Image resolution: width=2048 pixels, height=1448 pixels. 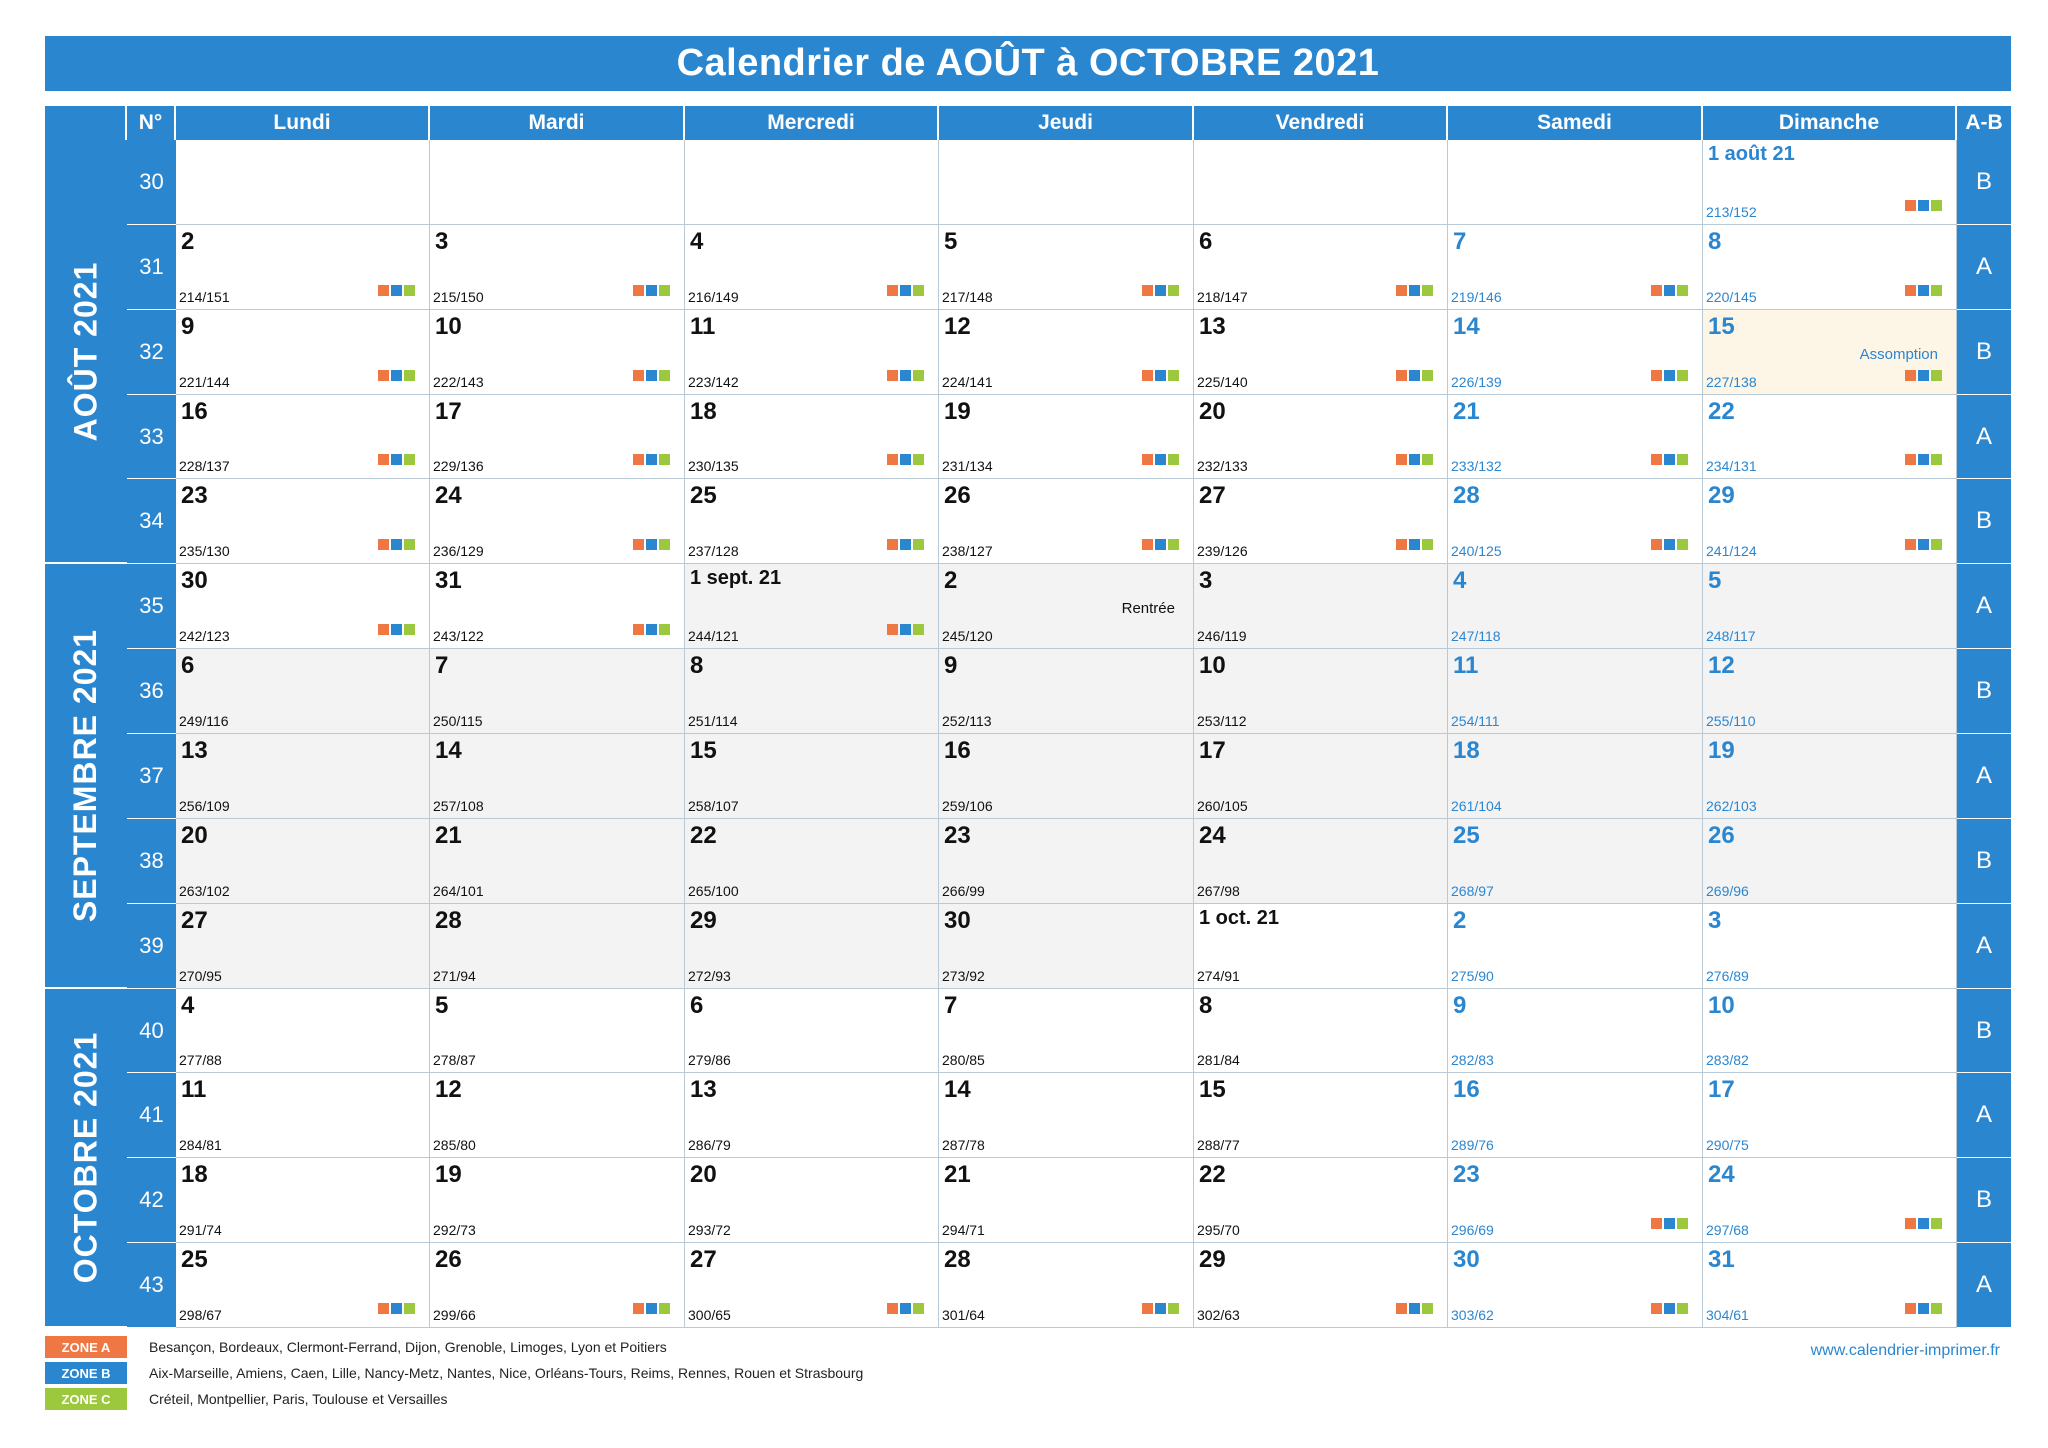 I want to click on day-cell: 28 271/94, so click(x=557, y=946).